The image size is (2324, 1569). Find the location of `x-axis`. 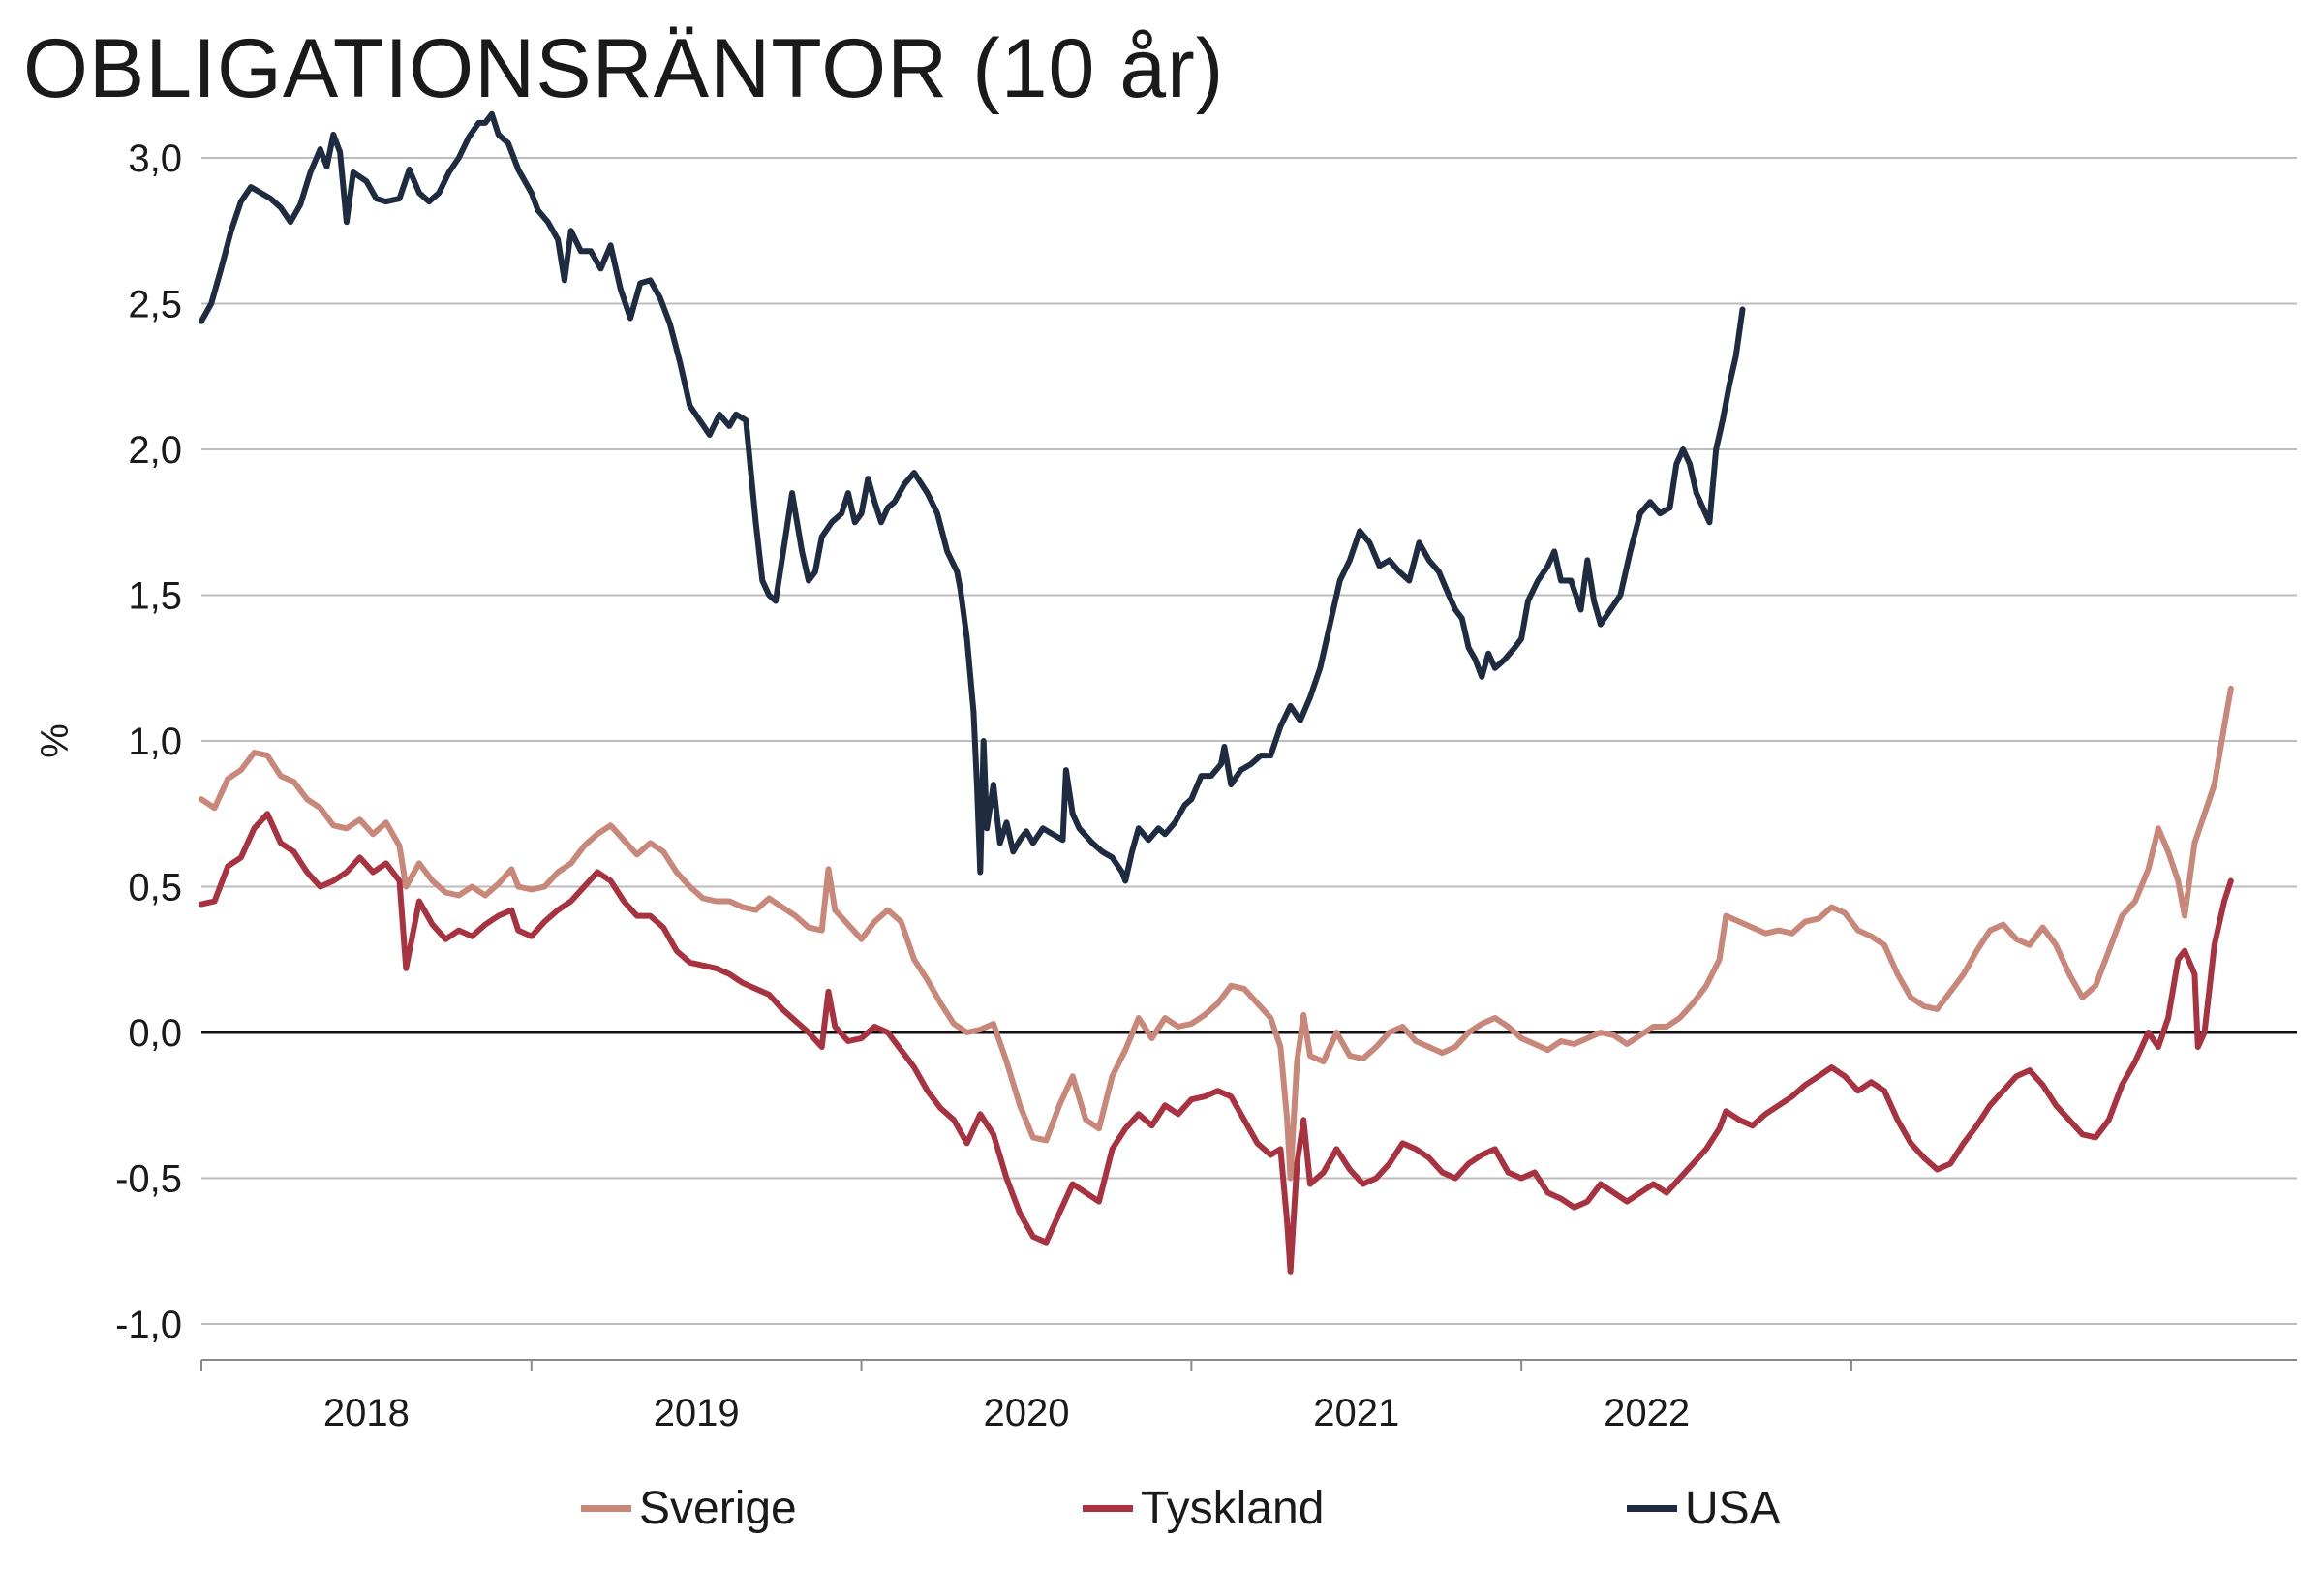

x-axis is located at coordinates (1249, 1365).